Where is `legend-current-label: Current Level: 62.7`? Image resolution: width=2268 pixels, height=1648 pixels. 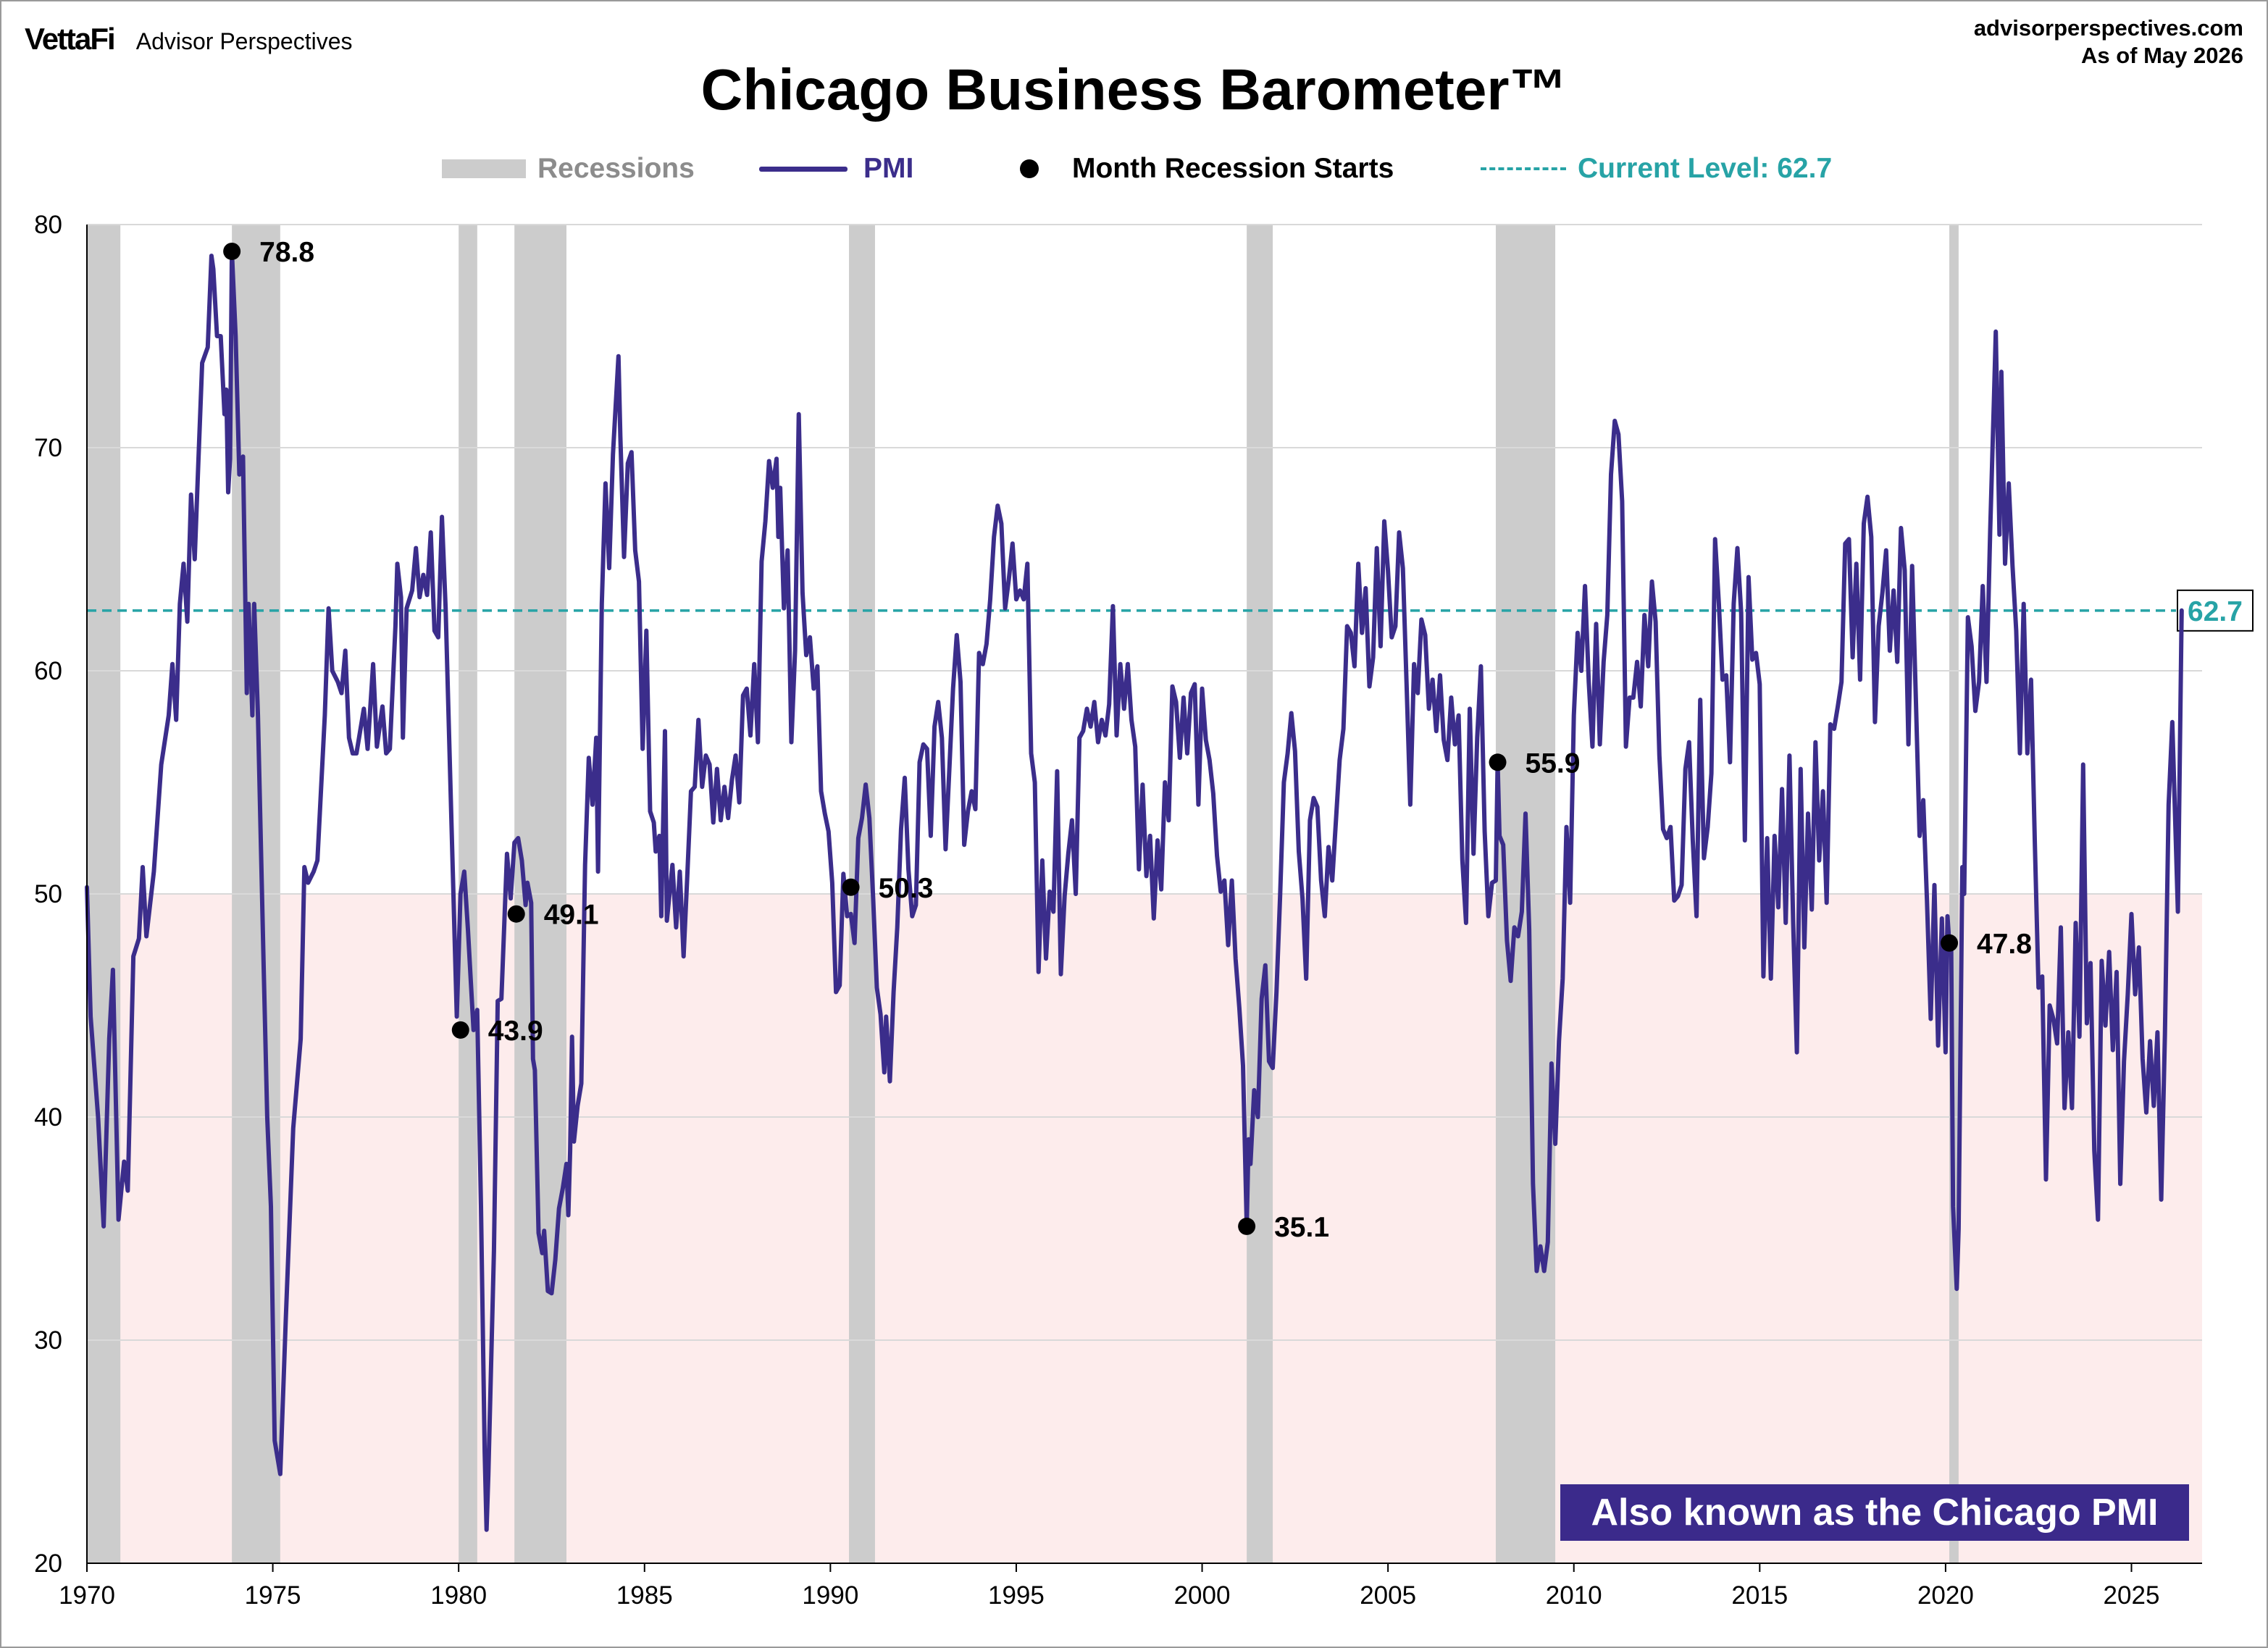 legend-current-label: Current Level: 62.7 is located at coordinates (1706, 168).